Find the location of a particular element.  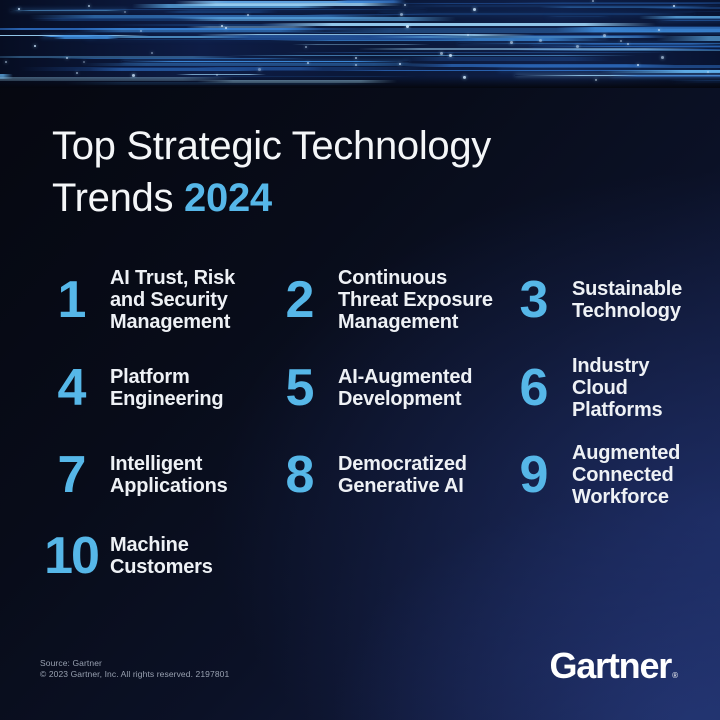

trend-rank: 6 is located at coordinates (534, 388).